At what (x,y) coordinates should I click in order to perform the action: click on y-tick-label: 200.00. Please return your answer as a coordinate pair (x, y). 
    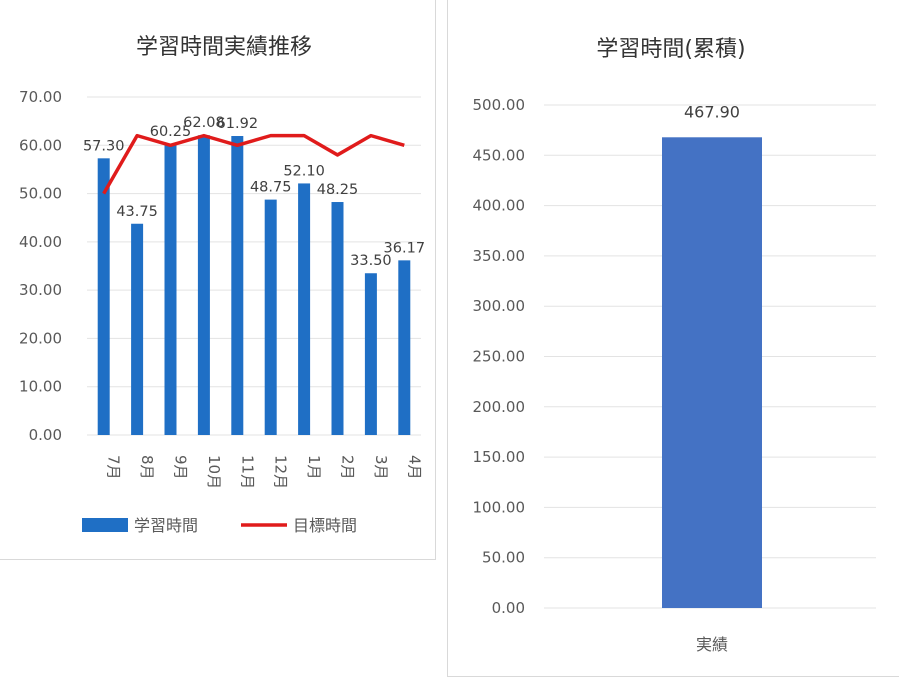
    Looking at the image, I should click on (499, 407).